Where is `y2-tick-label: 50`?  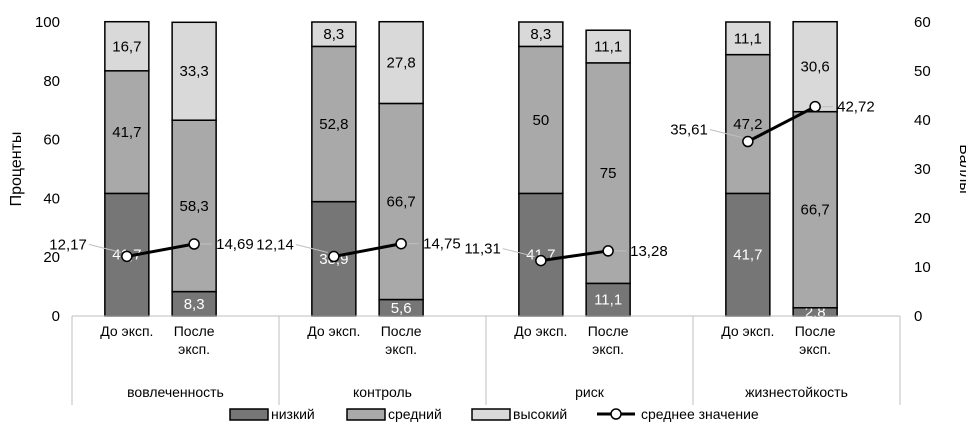 y2-tick-label: 50 is located at coordinates (922, 71).